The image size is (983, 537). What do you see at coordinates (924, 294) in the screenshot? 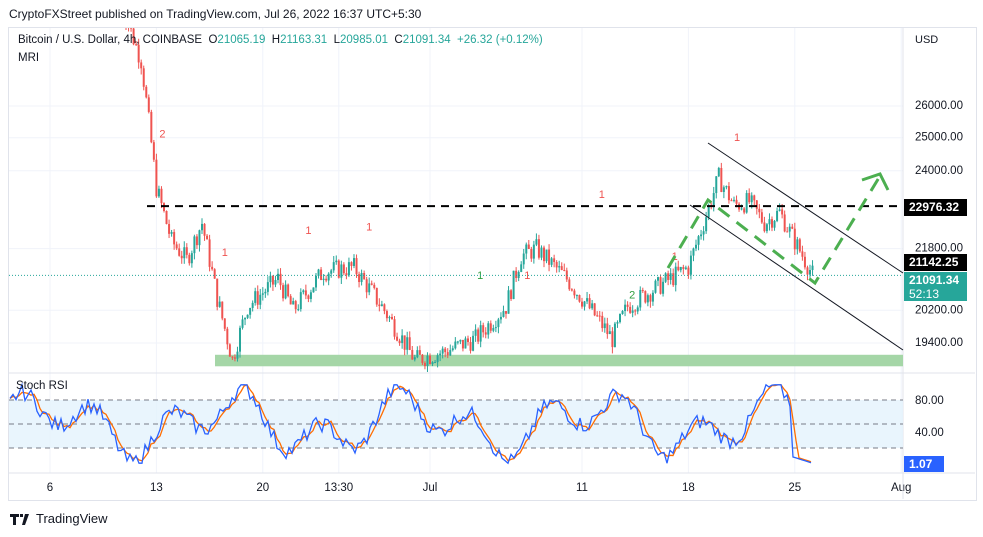
I see `bar-countdown: 52:13` at bounding box center [924, 294].